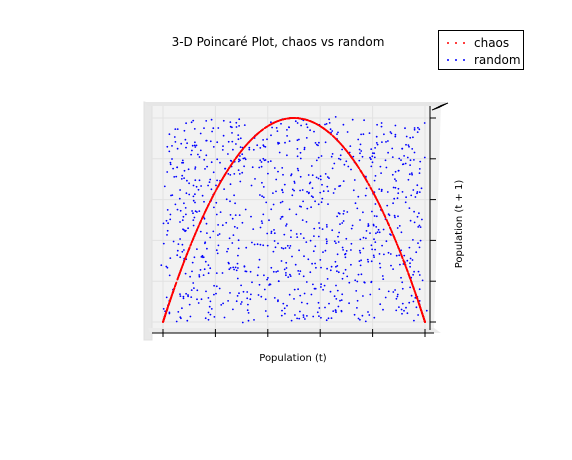  Describe the element at coordinates (294, 330) in the screenshot. I see `floor-pane` at that location.